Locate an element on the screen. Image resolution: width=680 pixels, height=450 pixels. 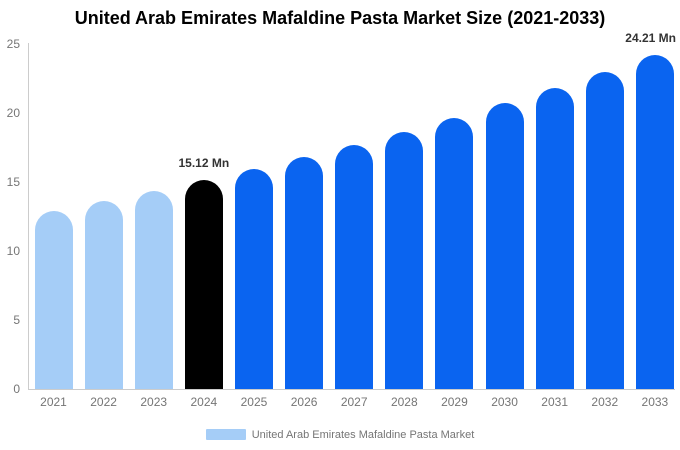
y-tick-label: 10 is located at coordinates (13, 251).